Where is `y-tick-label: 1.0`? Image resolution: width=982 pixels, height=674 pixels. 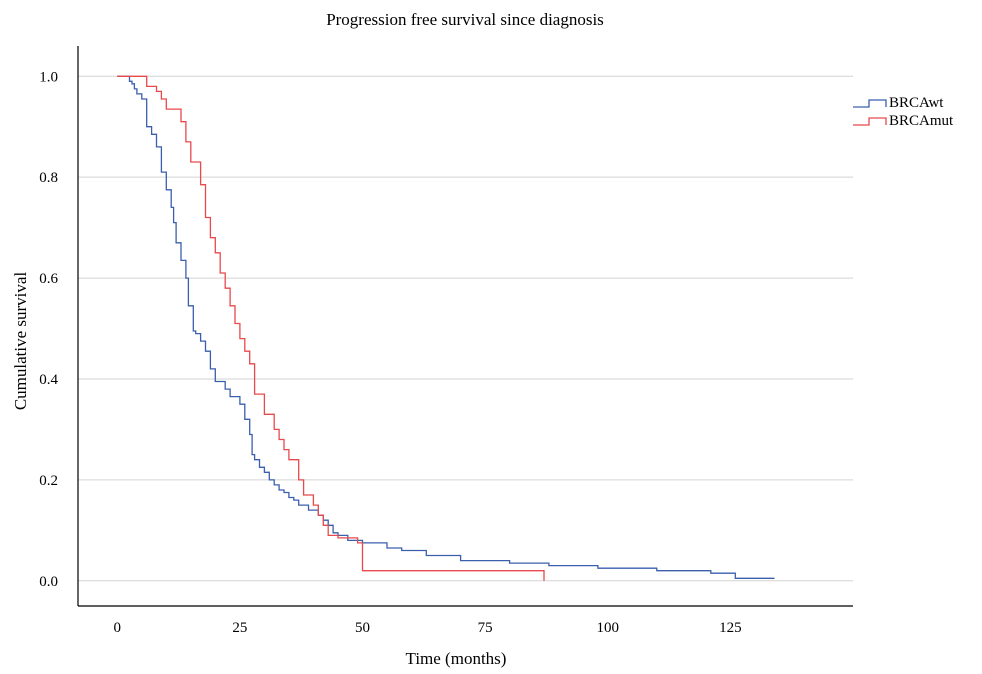 y-tick-label: 1.0 is located at coordinates (48, 77).